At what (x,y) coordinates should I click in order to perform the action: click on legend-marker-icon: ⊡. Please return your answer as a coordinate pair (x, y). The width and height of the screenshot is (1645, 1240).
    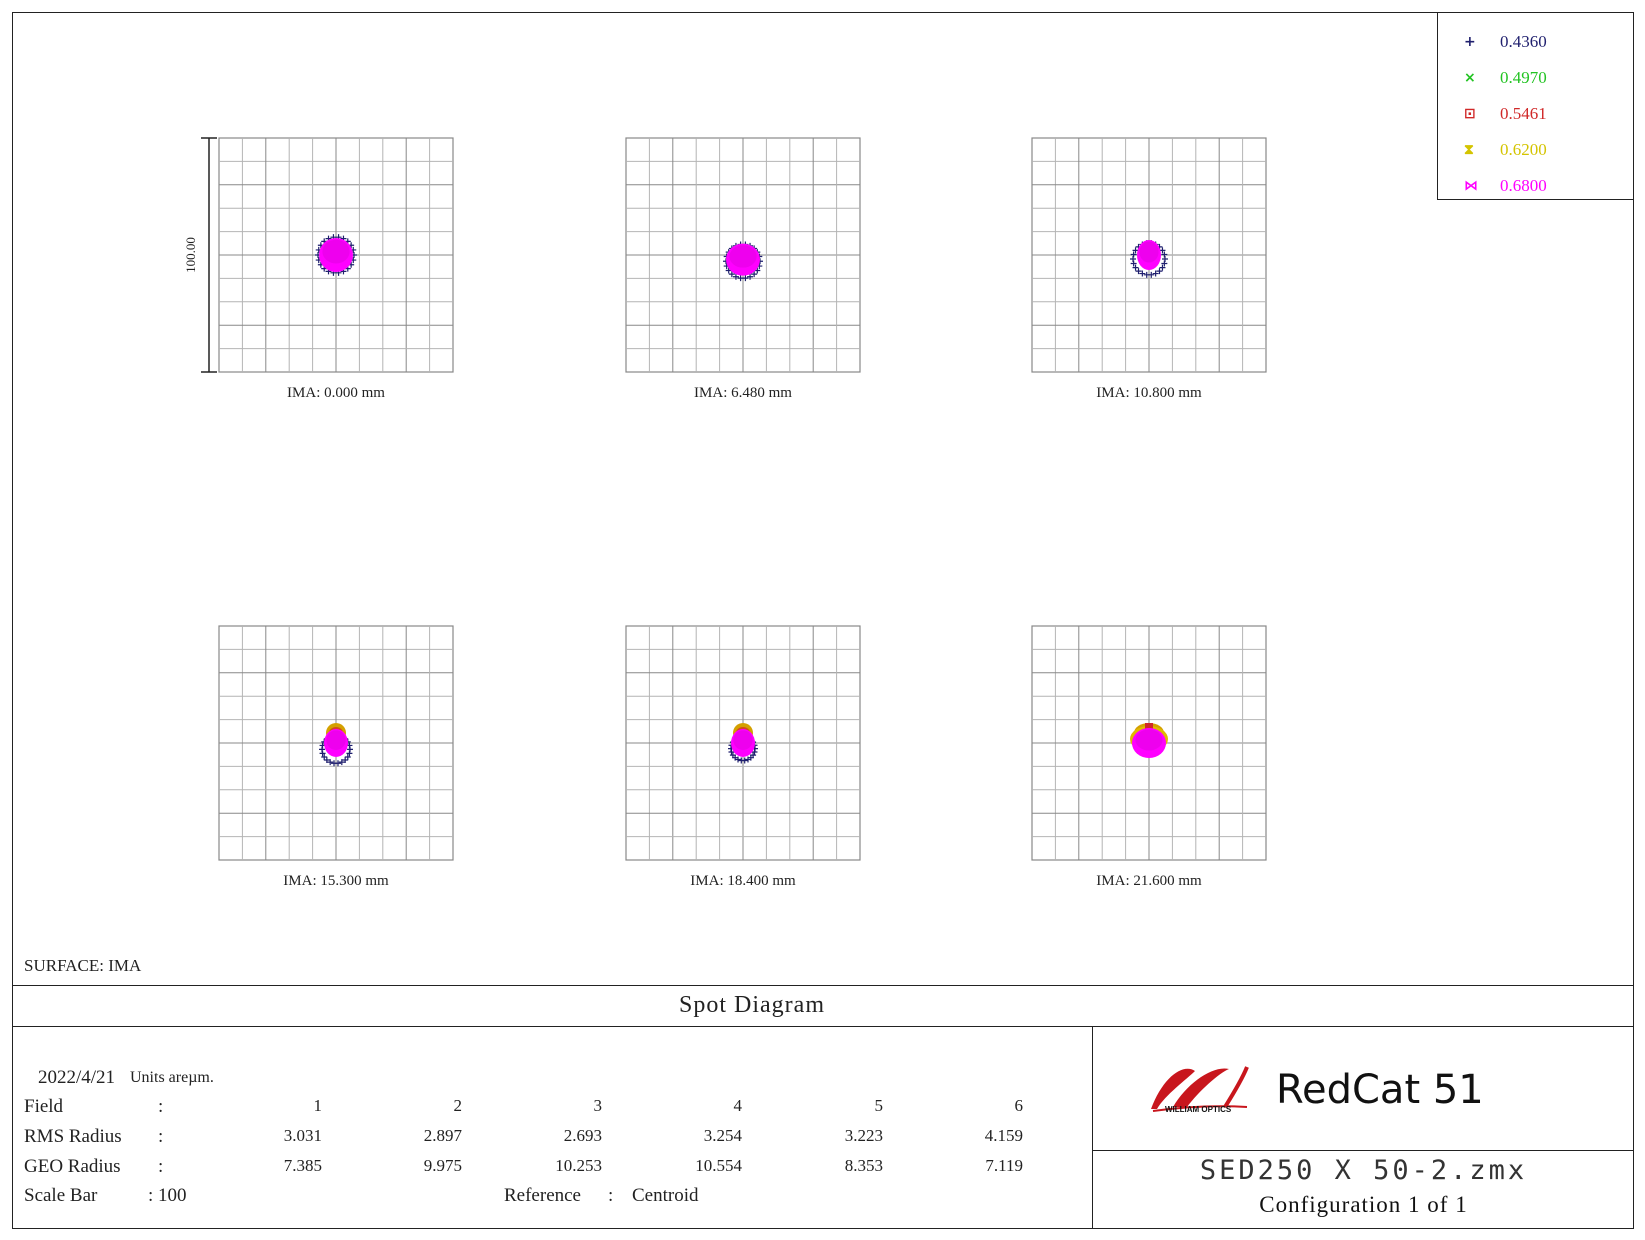
    Looking at the image, I should click on (1470, 114).